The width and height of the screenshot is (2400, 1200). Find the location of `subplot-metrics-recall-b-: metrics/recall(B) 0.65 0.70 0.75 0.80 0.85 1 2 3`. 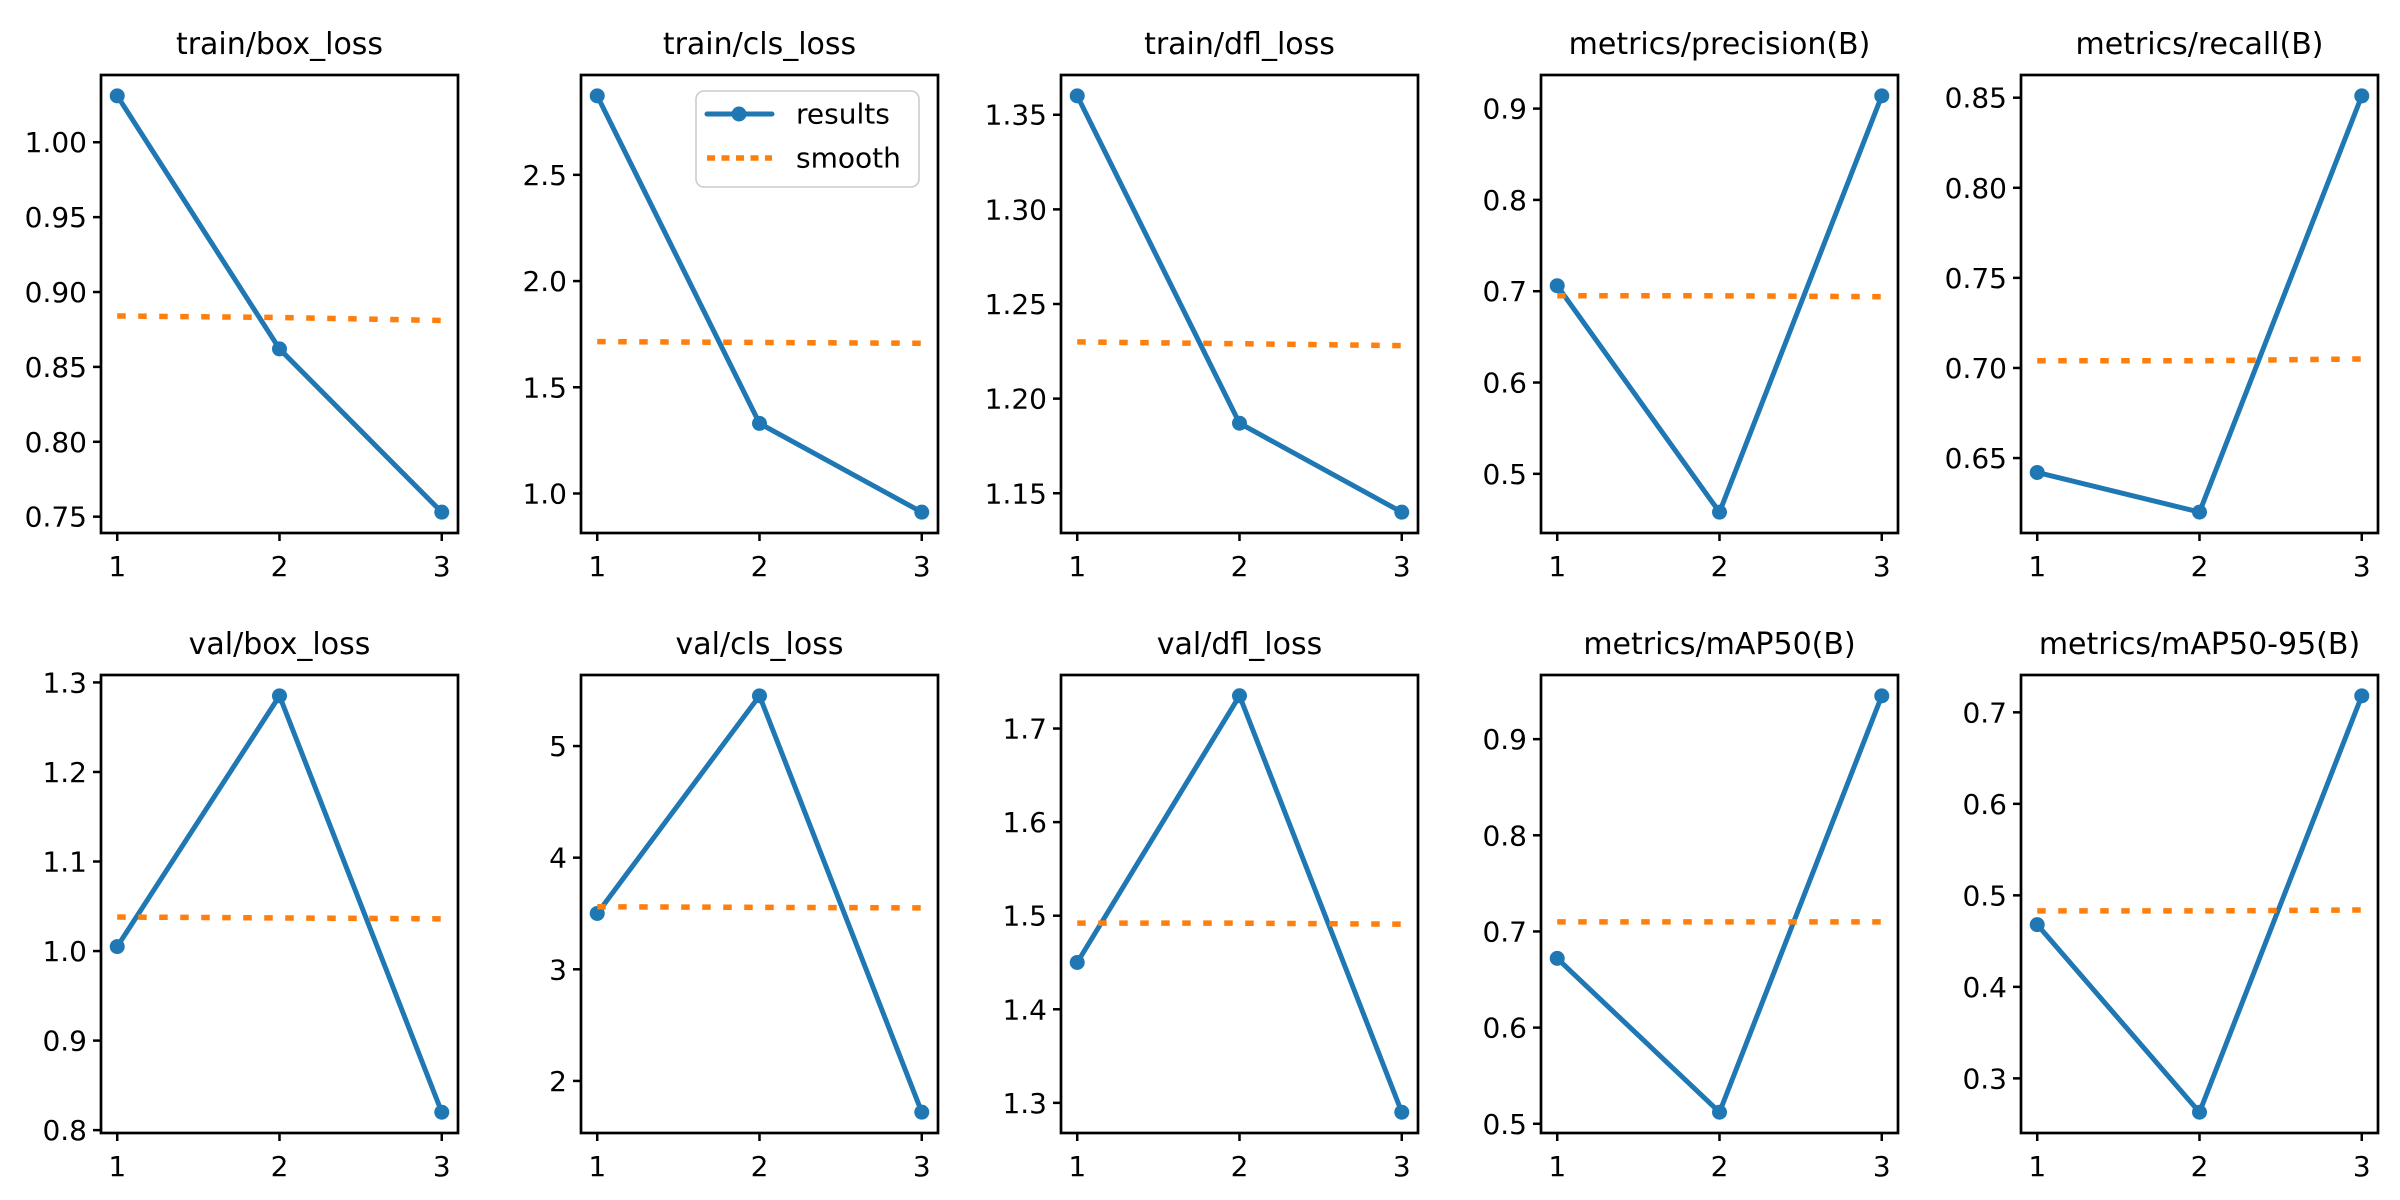

subplot-metrics-recall-b-: metrics/recall(B) 0.65 0.70 0.75 0.80 0.85 1 2 3 is located at coordinates (2162, 305).